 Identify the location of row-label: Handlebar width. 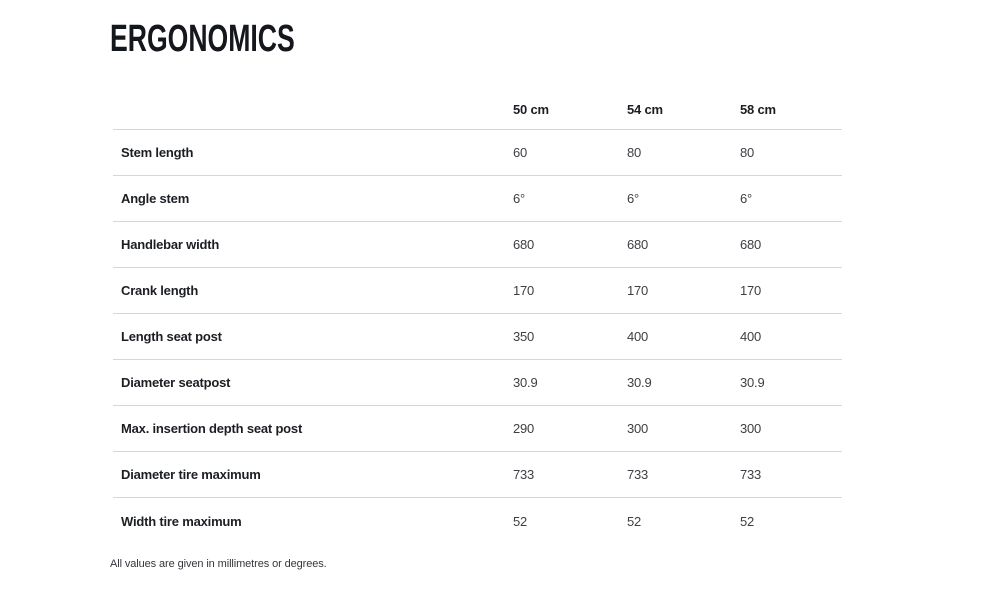
(170, 244).